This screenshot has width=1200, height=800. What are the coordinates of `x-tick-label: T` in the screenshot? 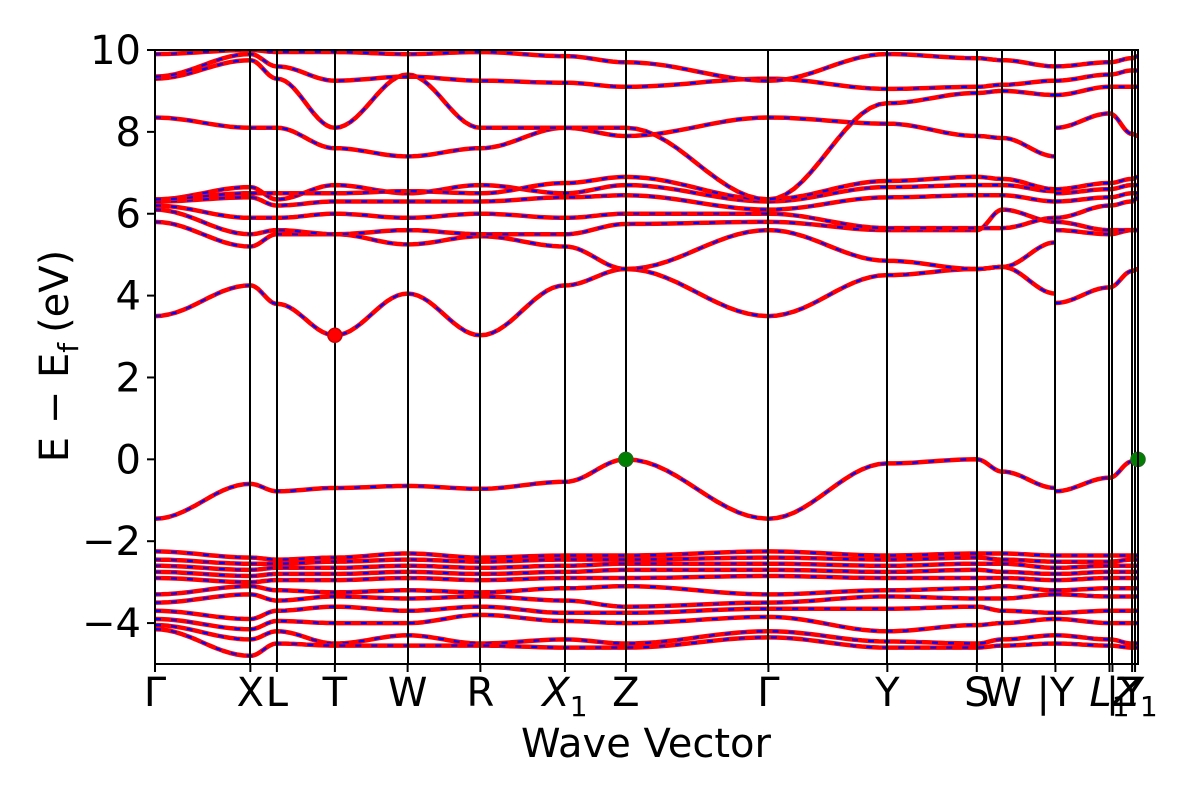 It's located at (335, 693).